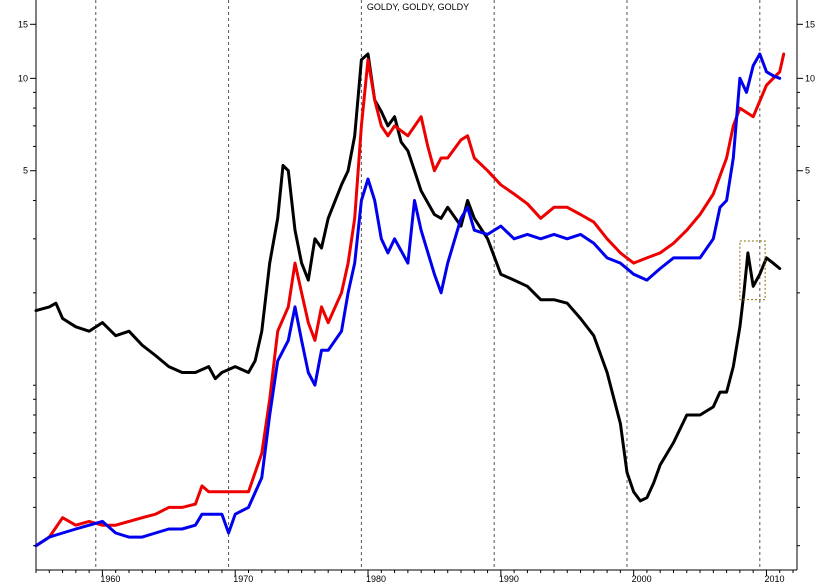 This screenshot has width=832, height=586. What do you see at coordinates (774, 579) in the screenshot?
I see `x-tick-label: 2010` at bounding box center [774, 579].